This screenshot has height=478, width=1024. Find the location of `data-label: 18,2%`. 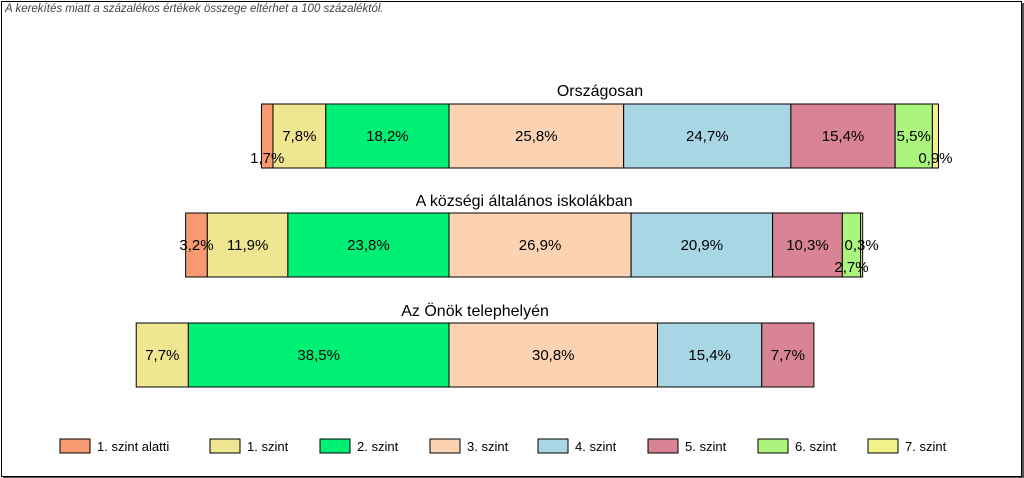

data-label: 18,2% is located at coordinates (387, 136).